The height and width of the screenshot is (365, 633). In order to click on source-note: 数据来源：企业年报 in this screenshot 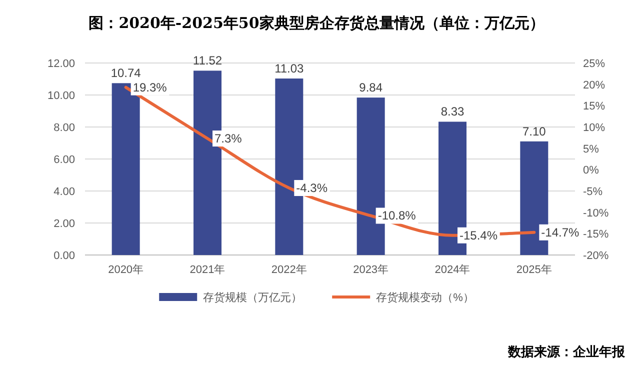, I will do `click(566, 351)`.